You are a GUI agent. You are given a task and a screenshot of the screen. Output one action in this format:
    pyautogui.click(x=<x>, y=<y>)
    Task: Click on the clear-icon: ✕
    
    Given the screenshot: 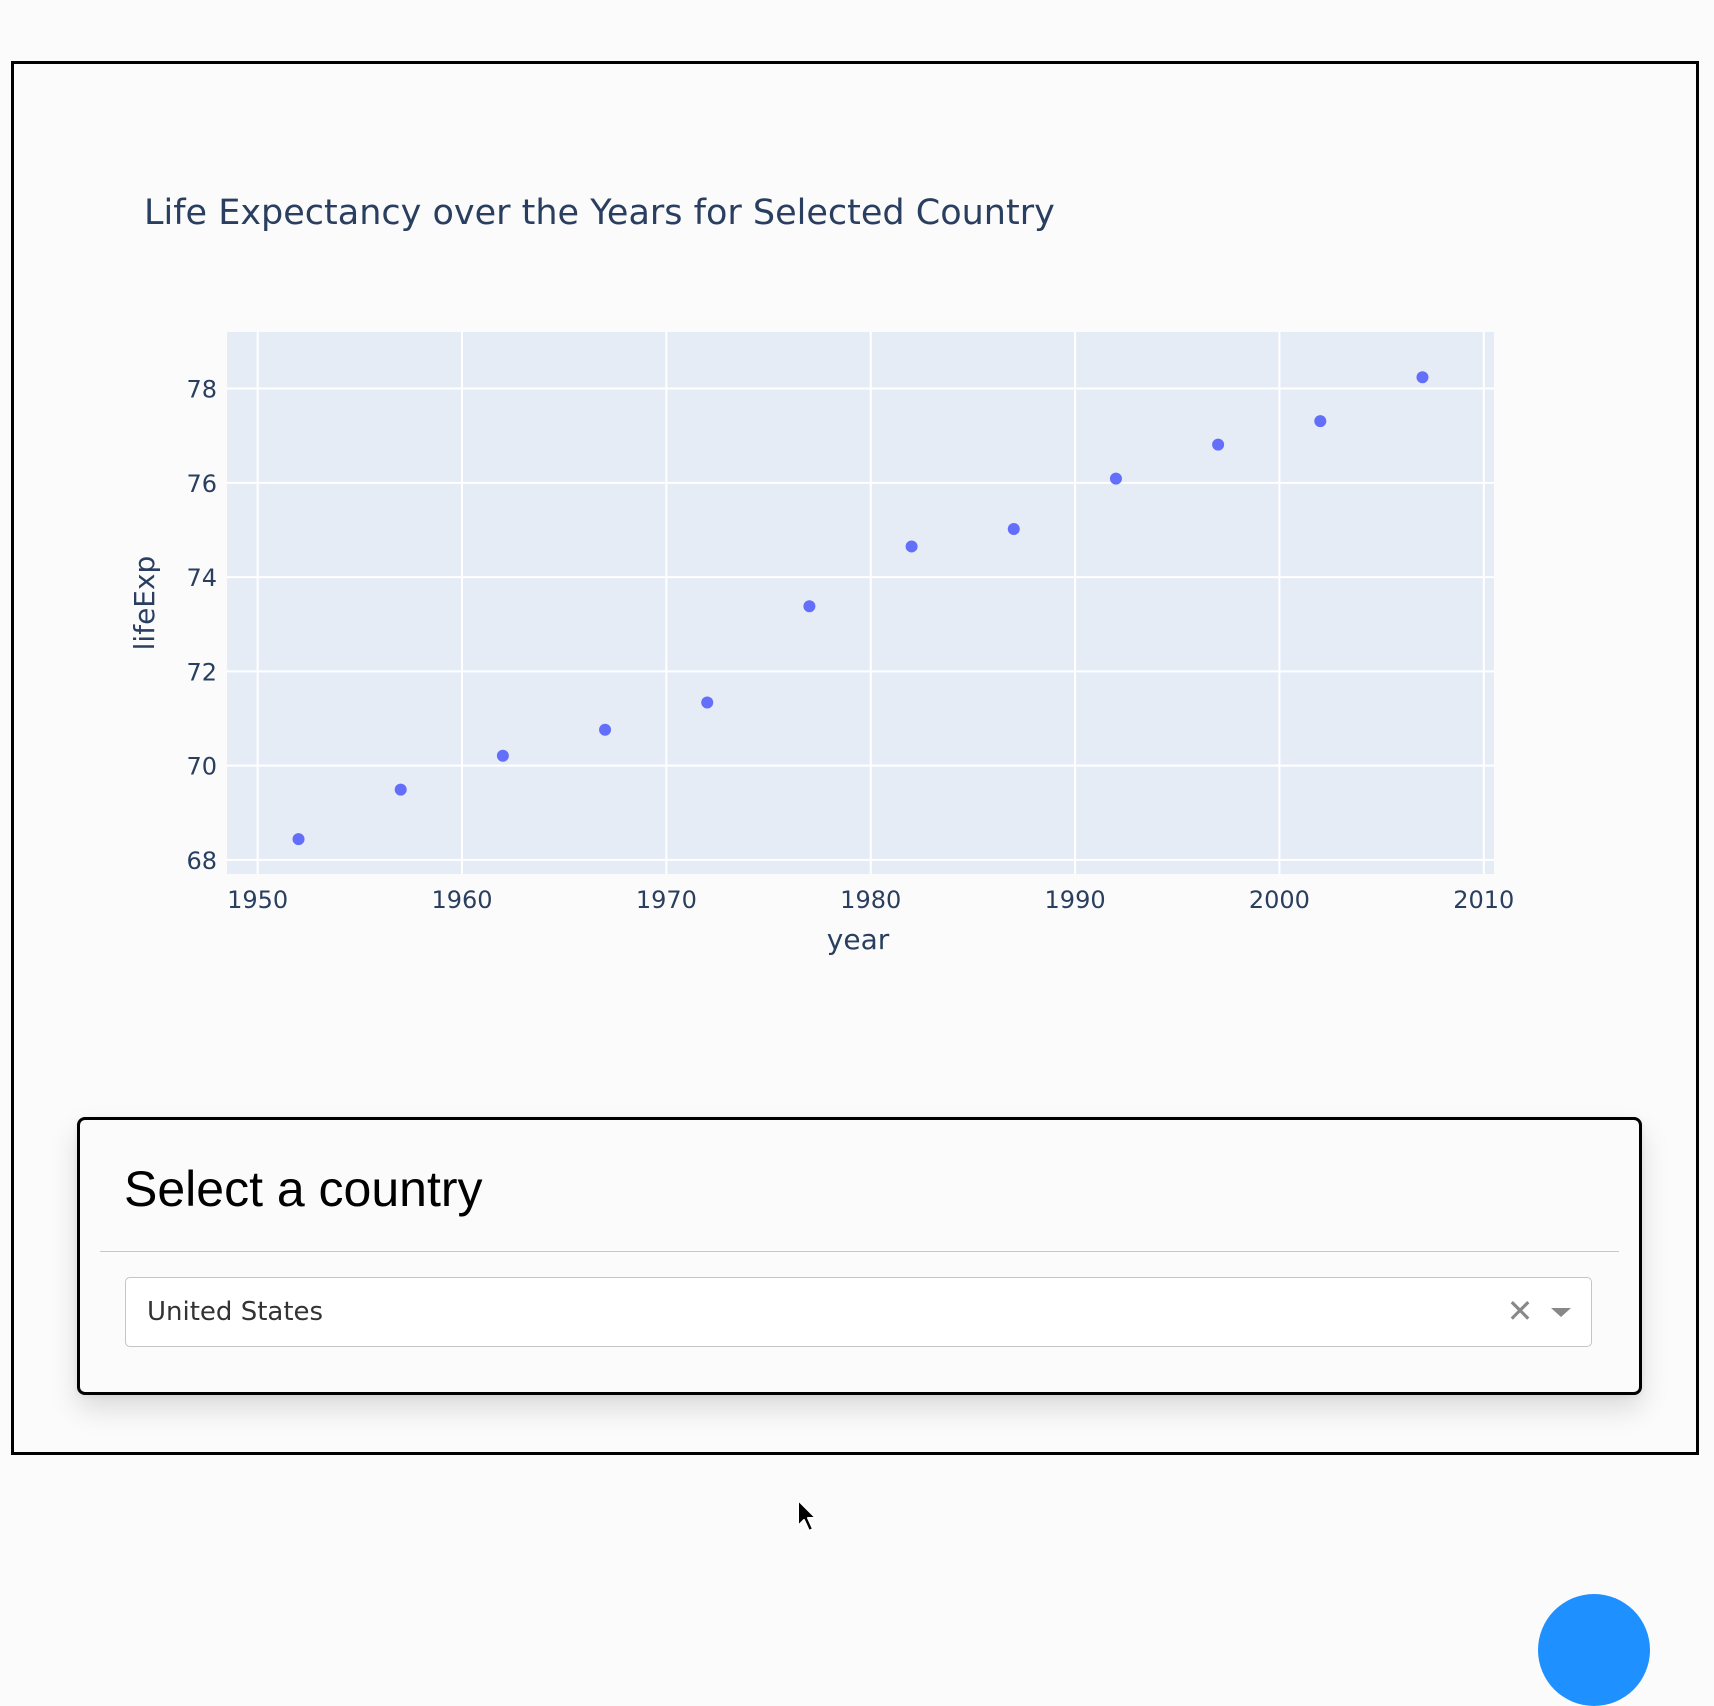 What is the action you would take?
    pyautogui.click(x=1520, y=1311)
    